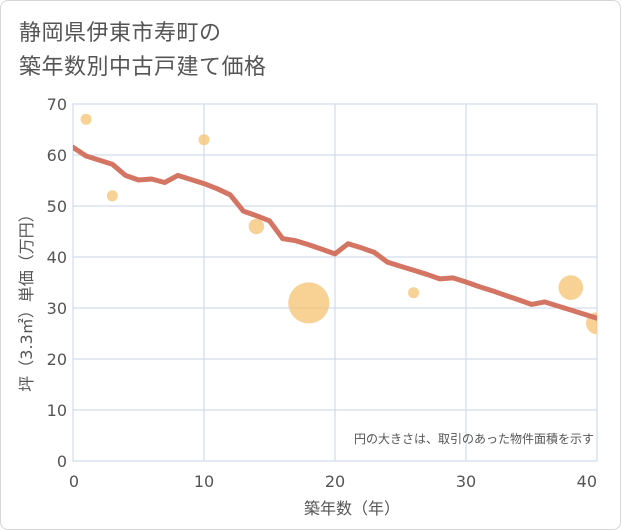 The width and height of the screenshot is (621, 530). I want to click on y-tick-label: 0, so click(62, 461).